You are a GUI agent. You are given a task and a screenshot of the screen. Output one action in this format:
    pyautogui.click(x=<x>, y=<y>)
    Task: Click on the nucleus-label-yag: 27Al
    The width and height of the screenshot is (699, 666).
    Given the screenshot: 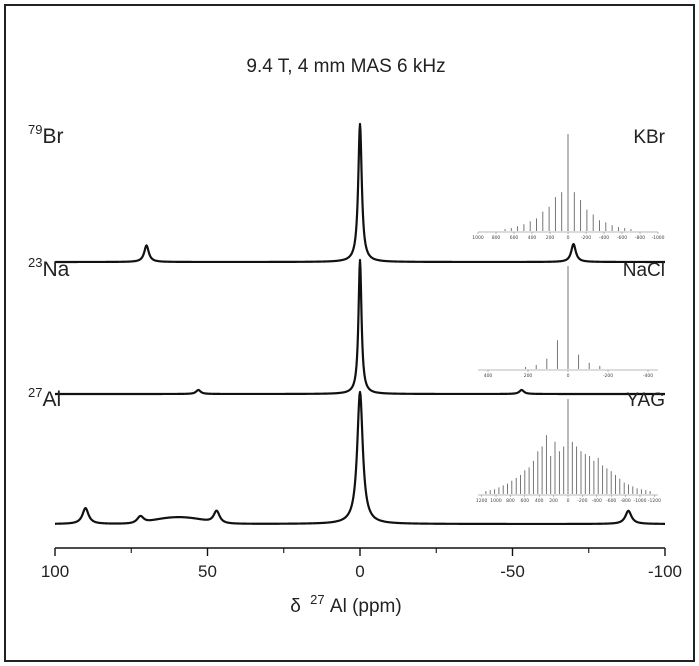 What is the action you would take?
    pyautogui.click(x=44, y=398)
    